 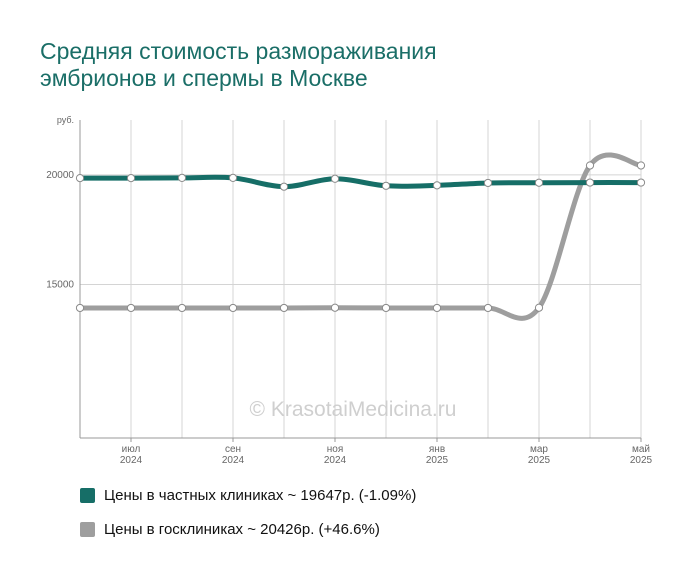 I want to click on chart-title-line-1: Средняя стоимость размораживания, so click(x=238, y=51).